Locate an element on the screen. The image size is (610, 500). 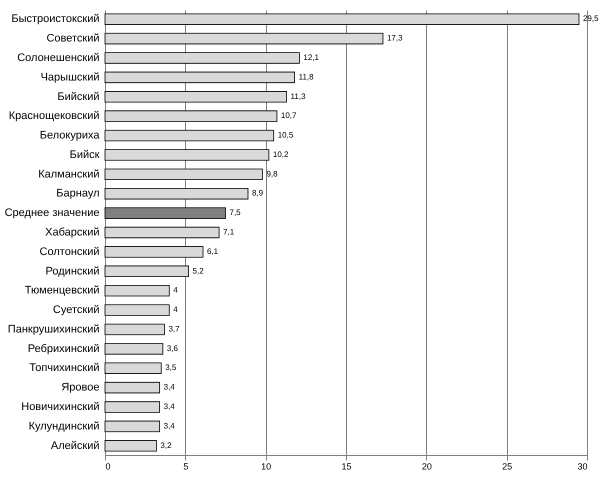
data-label: 17,3 is located at coordinates (395, 38).